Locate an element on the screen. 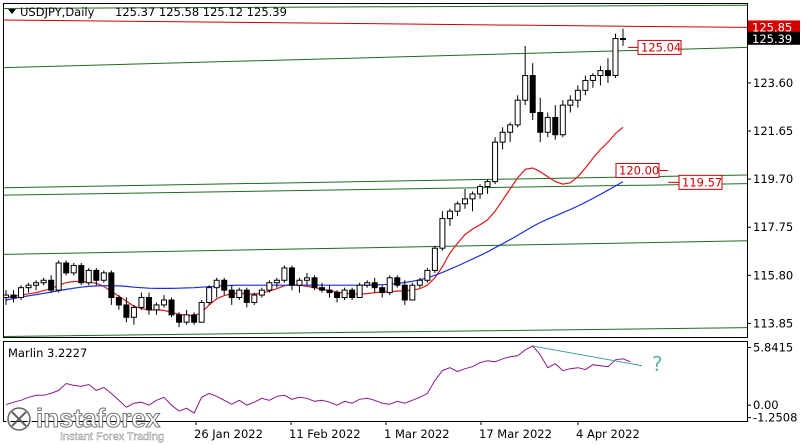 This screenshot has width=804, height=445. label-box is located at coordinates (700, 182).